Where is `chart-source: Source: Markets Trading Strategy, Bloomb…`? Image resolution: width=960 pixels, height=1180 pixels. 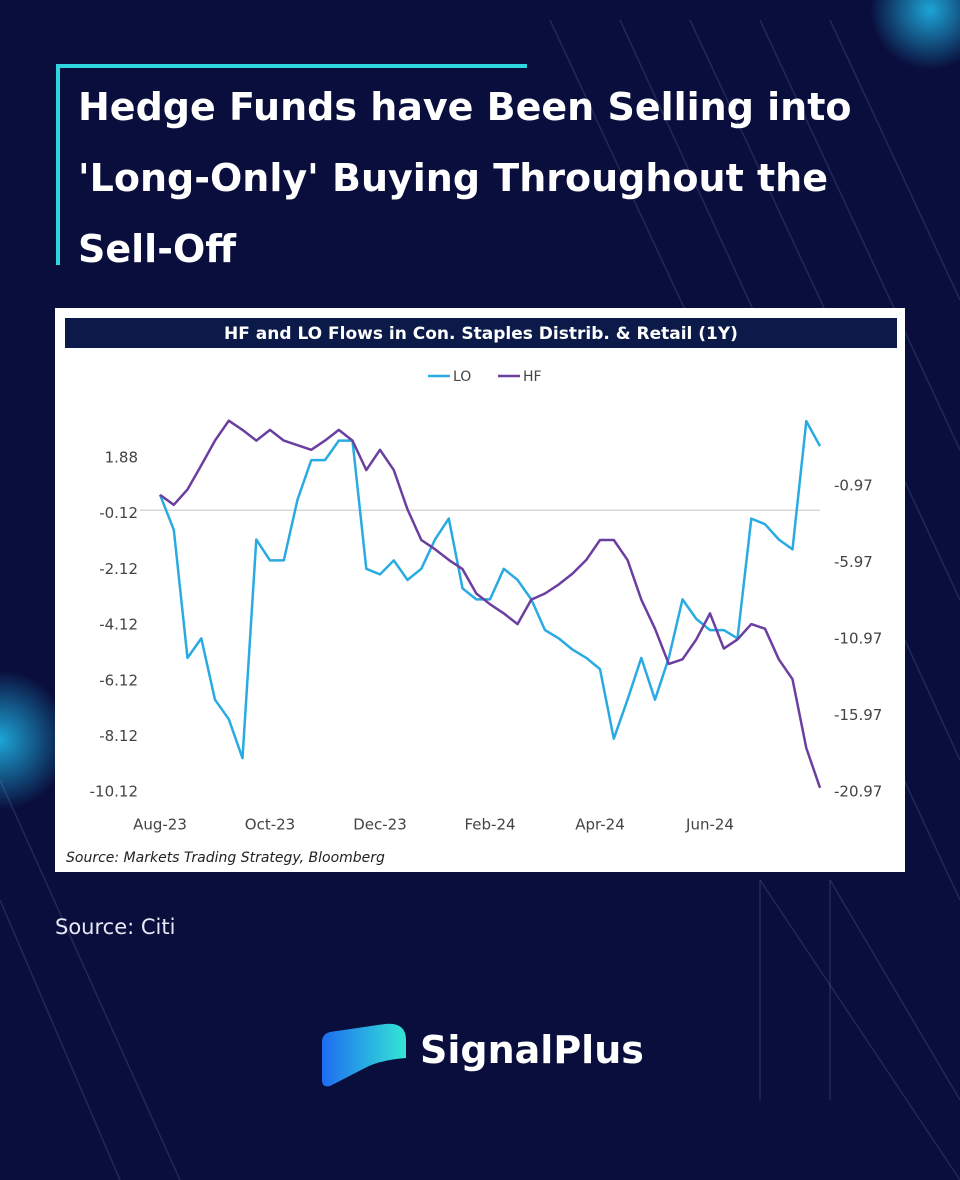 chart-source: Source: Markets Trading Strategy, Bloomb… is located at coordinates (225, 858).